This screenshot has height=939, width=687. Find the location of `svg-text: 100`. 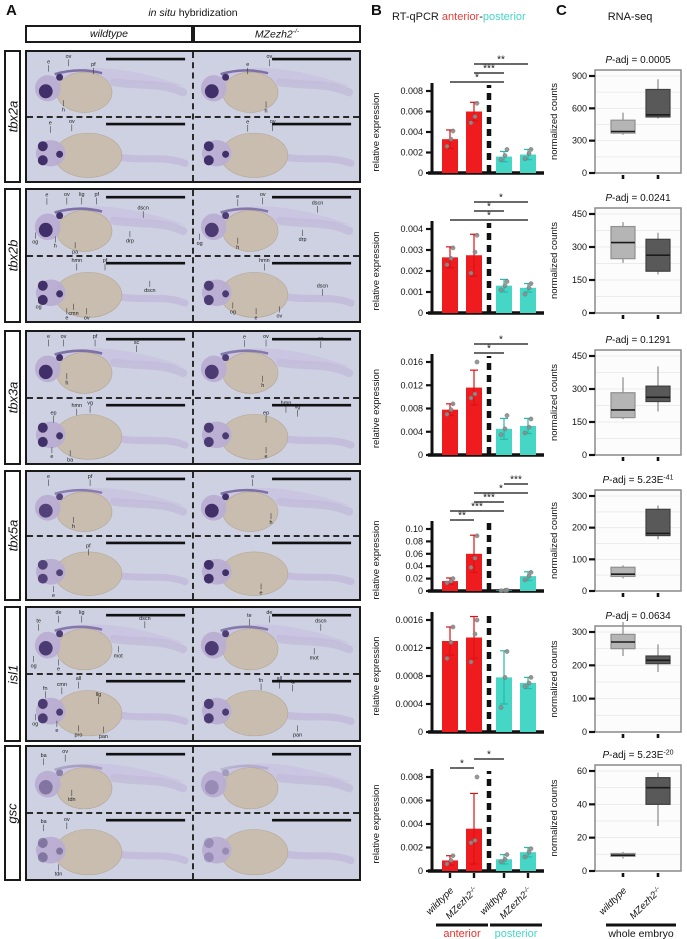

svg-text: 100 is located at coordinates (579, 699).